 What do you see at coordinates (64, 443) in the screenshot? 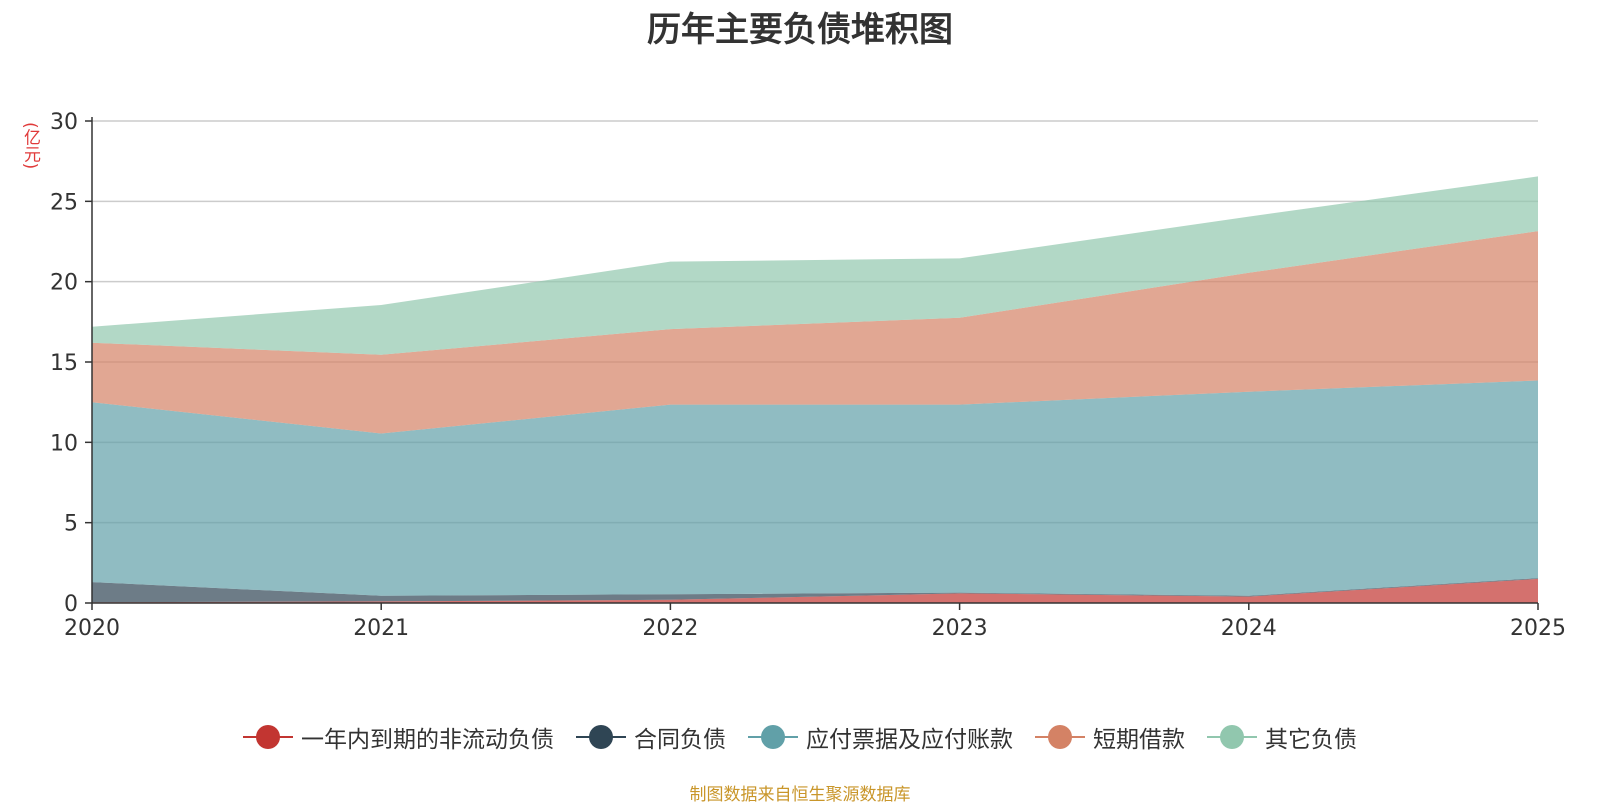
I see `y-tick-label: 10` at bounding box center [64, 443].